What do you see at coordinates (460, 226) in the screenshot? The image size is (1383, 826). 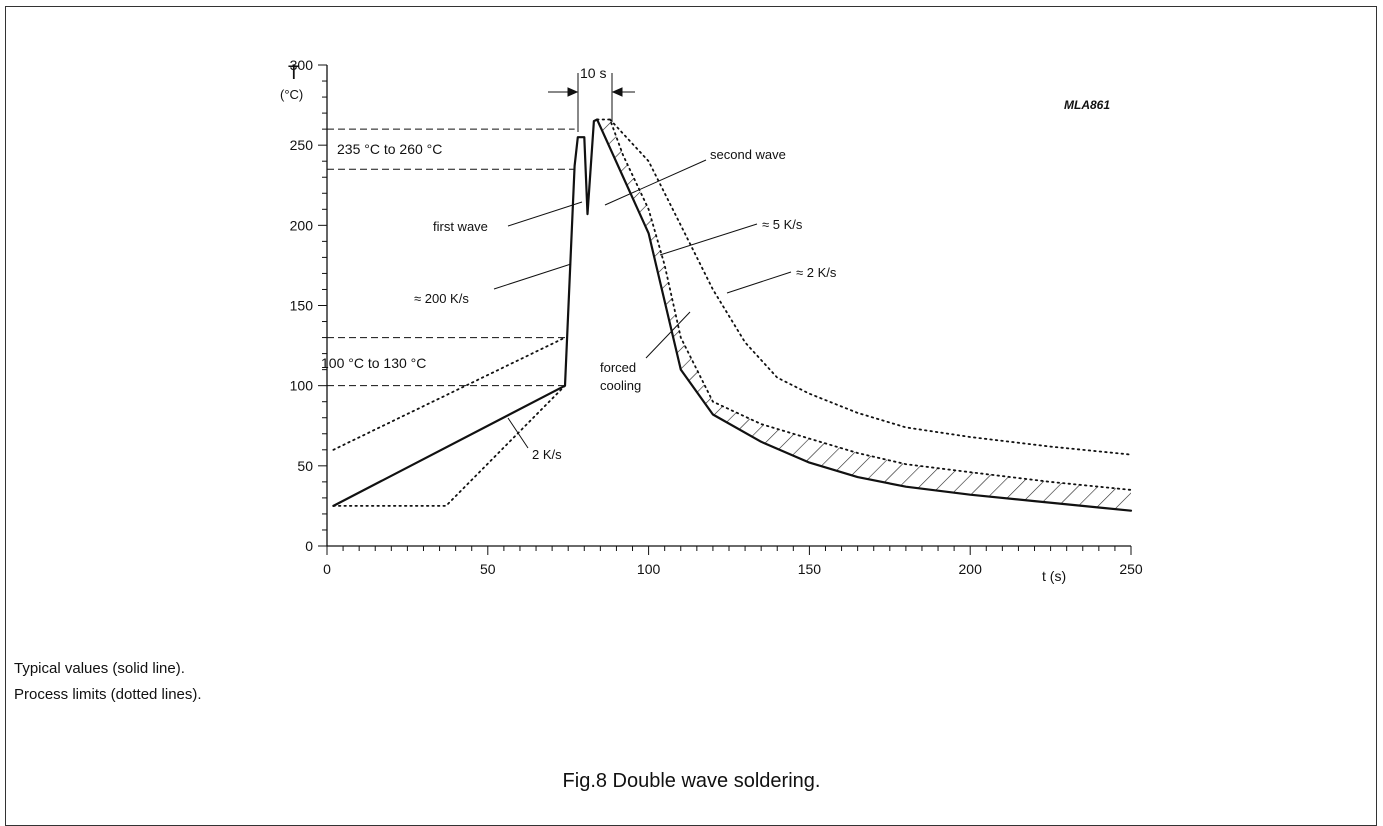 I see `annotation-first-wave: first wave` at bounding box center [460, 226].